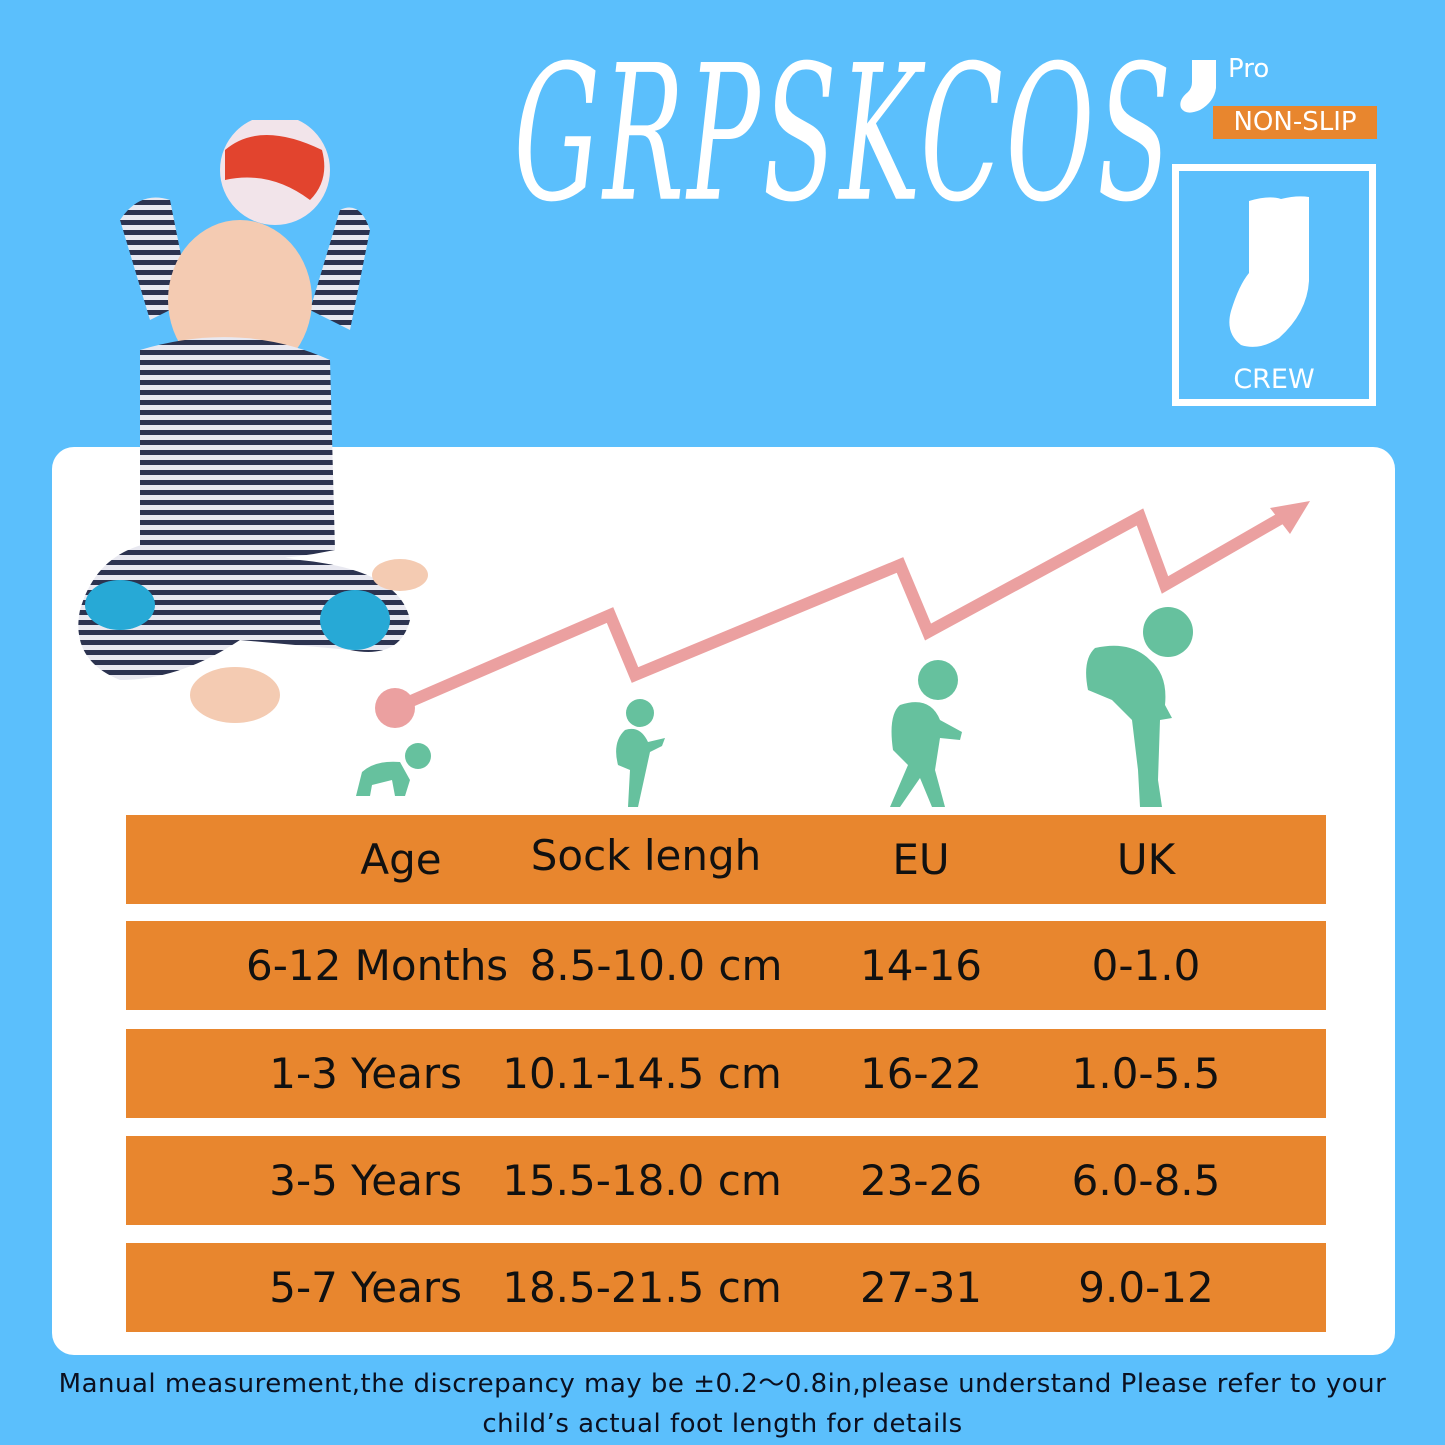  What do you see at coordinates (365, 1180) in the screenshot?
I see `age-cell: 3-5 Years` at bounding box center [365, 1180].